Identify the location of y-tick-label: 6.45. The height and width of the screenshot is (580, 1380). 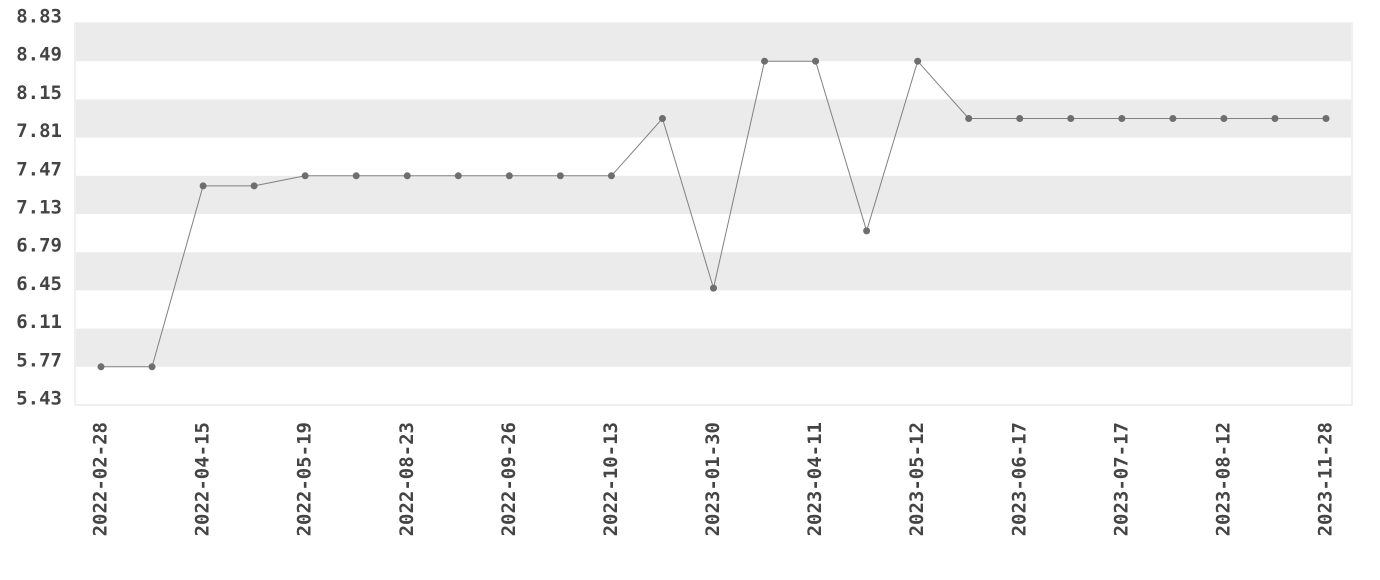
(39, 284).